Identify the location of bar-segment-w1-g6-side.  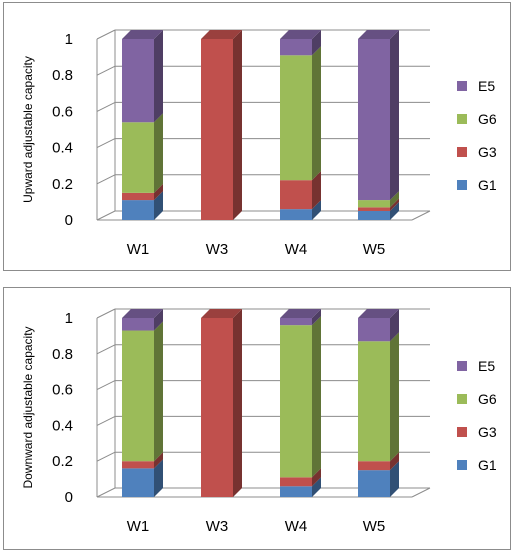
(158, 153).